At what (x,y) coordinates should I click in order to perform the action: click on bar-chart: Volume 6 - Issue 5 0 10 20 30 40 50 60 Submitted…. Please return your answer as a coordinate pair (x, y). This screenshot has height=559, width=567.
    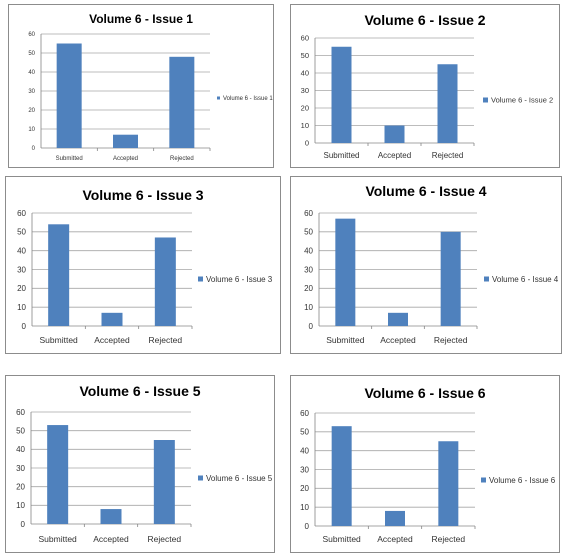
    Looking at the image, I should click on (144, 463).